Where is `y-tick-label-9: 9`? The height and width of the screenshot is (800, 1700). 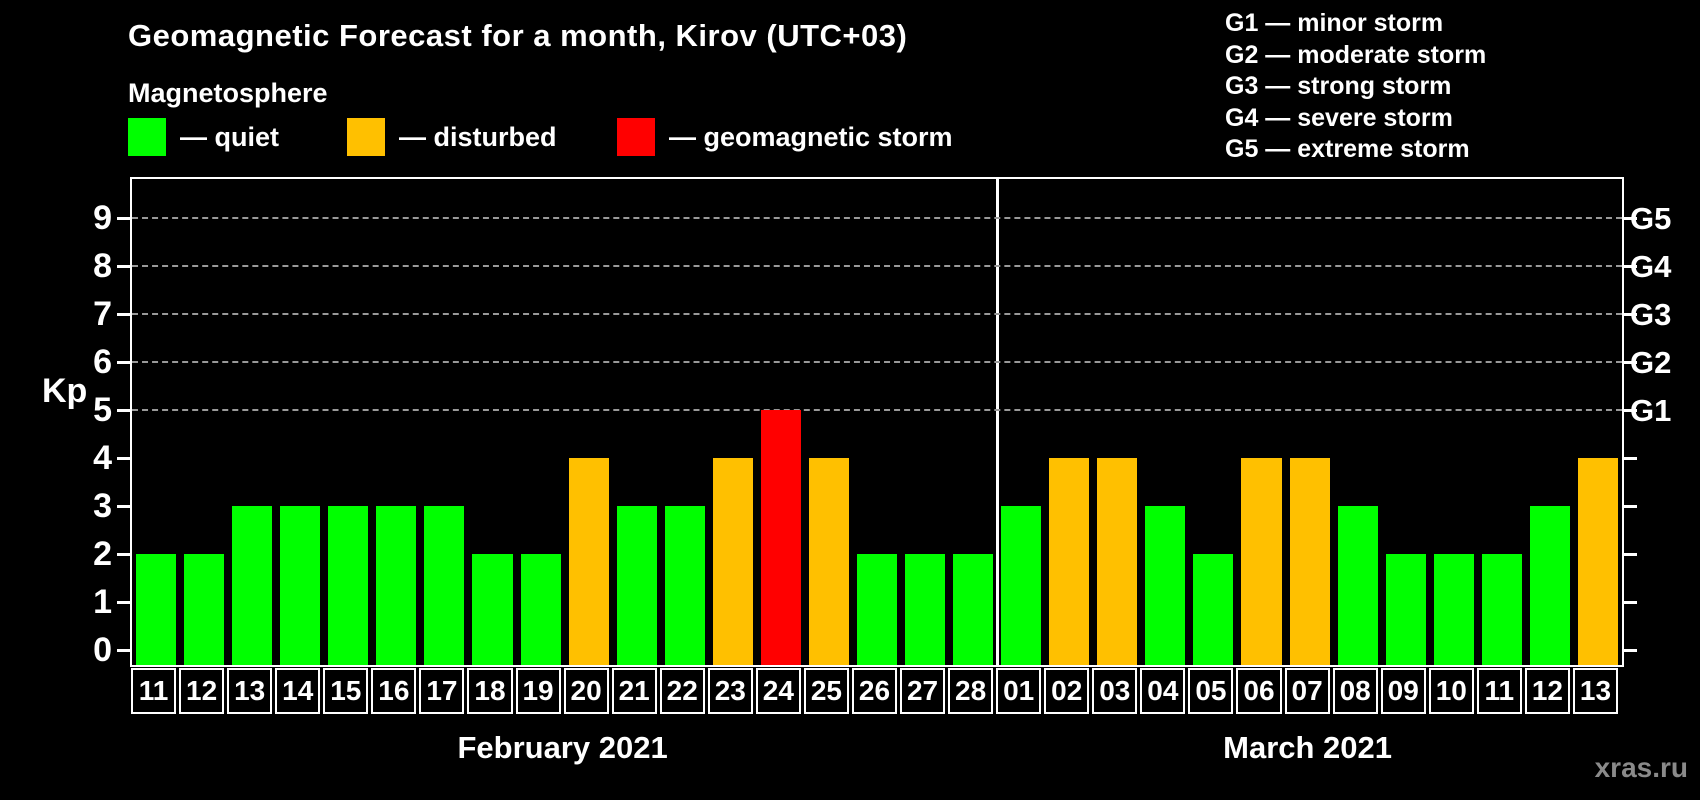
y-tick-label-9: 9 is located at coordinates (102, 218).